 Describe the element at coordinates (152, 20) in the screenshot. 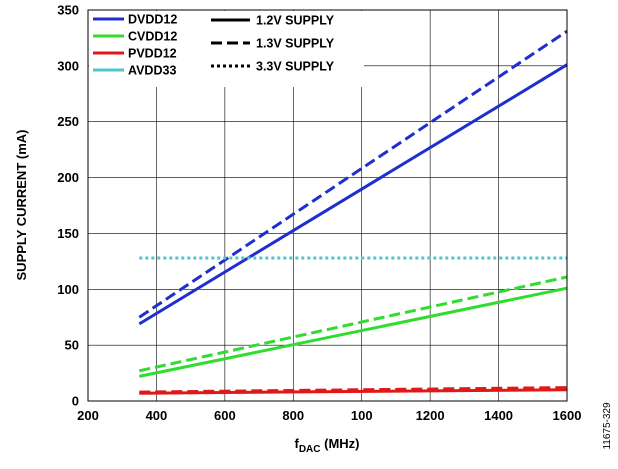

I see `legend-label-dvdd12: DVDD12` at that location.